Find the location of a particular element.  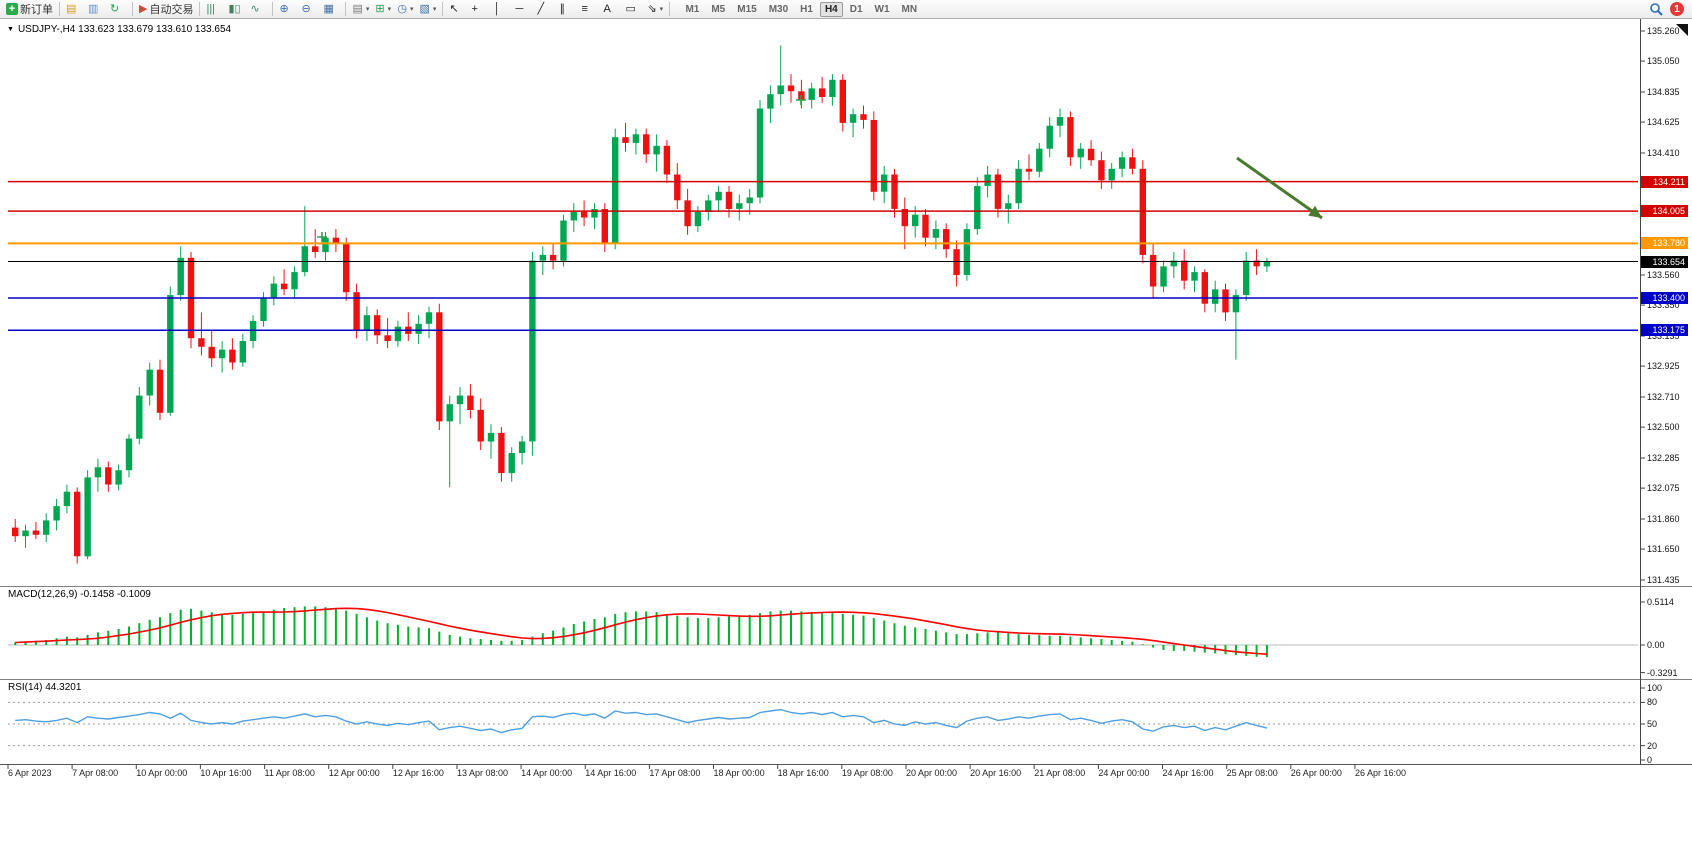

timeframe-m5-button: M5 is located at coordinates (718, 9).